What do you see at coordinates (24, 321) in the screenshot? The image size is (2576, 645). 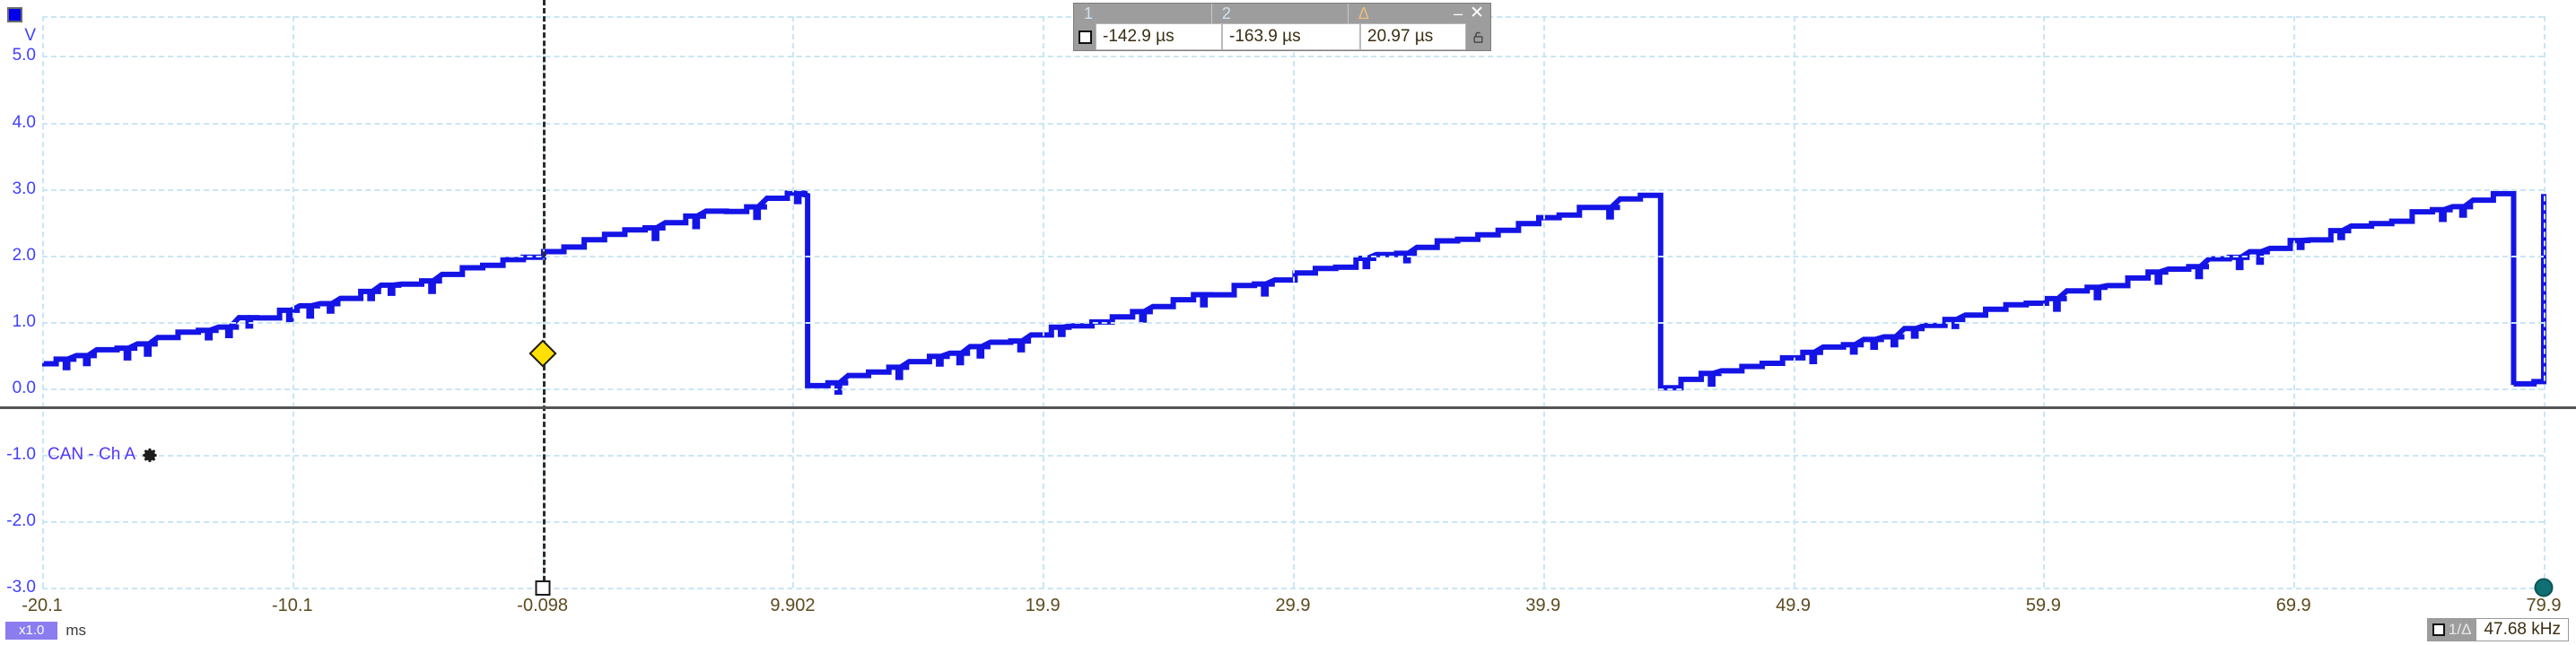 I see `y-axis-tick-label: 1.0` at bounding box center [24, 321].